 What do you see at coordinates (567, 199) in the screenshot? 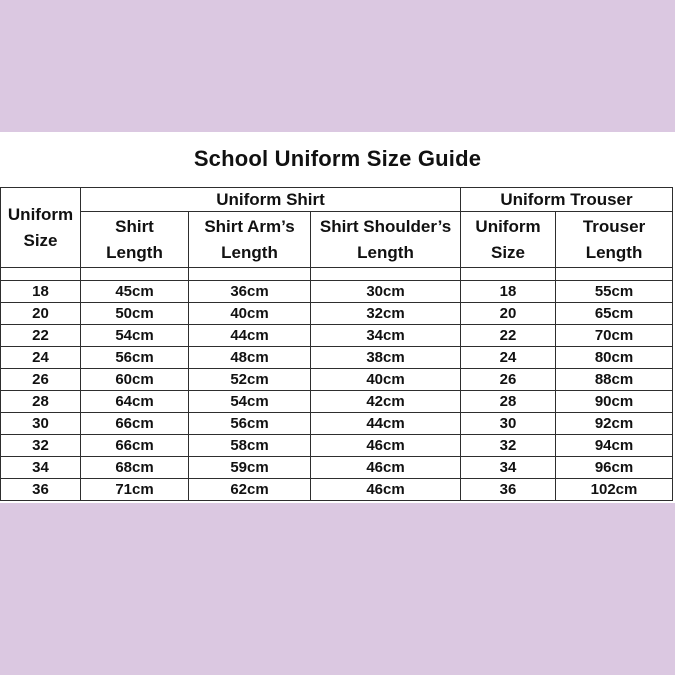
I see `group-header-uniform-trouser: Uniform Trouser` at bounding box center [567, 199].